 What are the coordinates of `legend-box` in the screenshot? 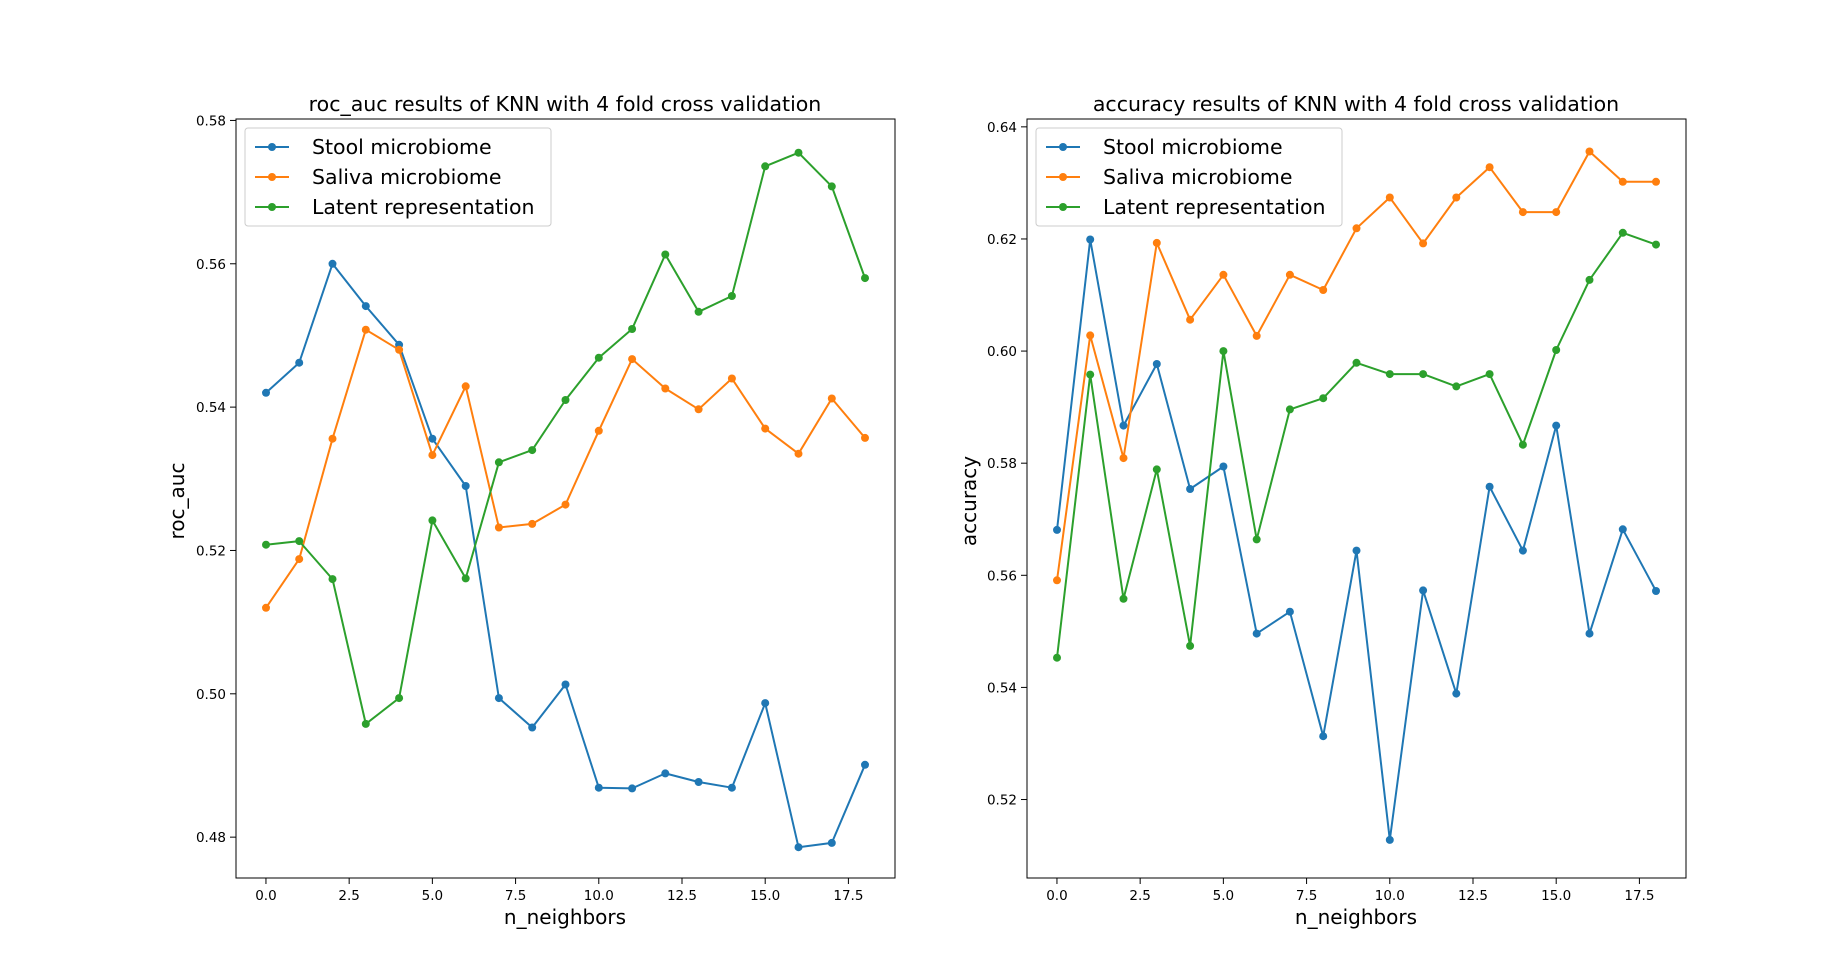 It's located at (398, 177).